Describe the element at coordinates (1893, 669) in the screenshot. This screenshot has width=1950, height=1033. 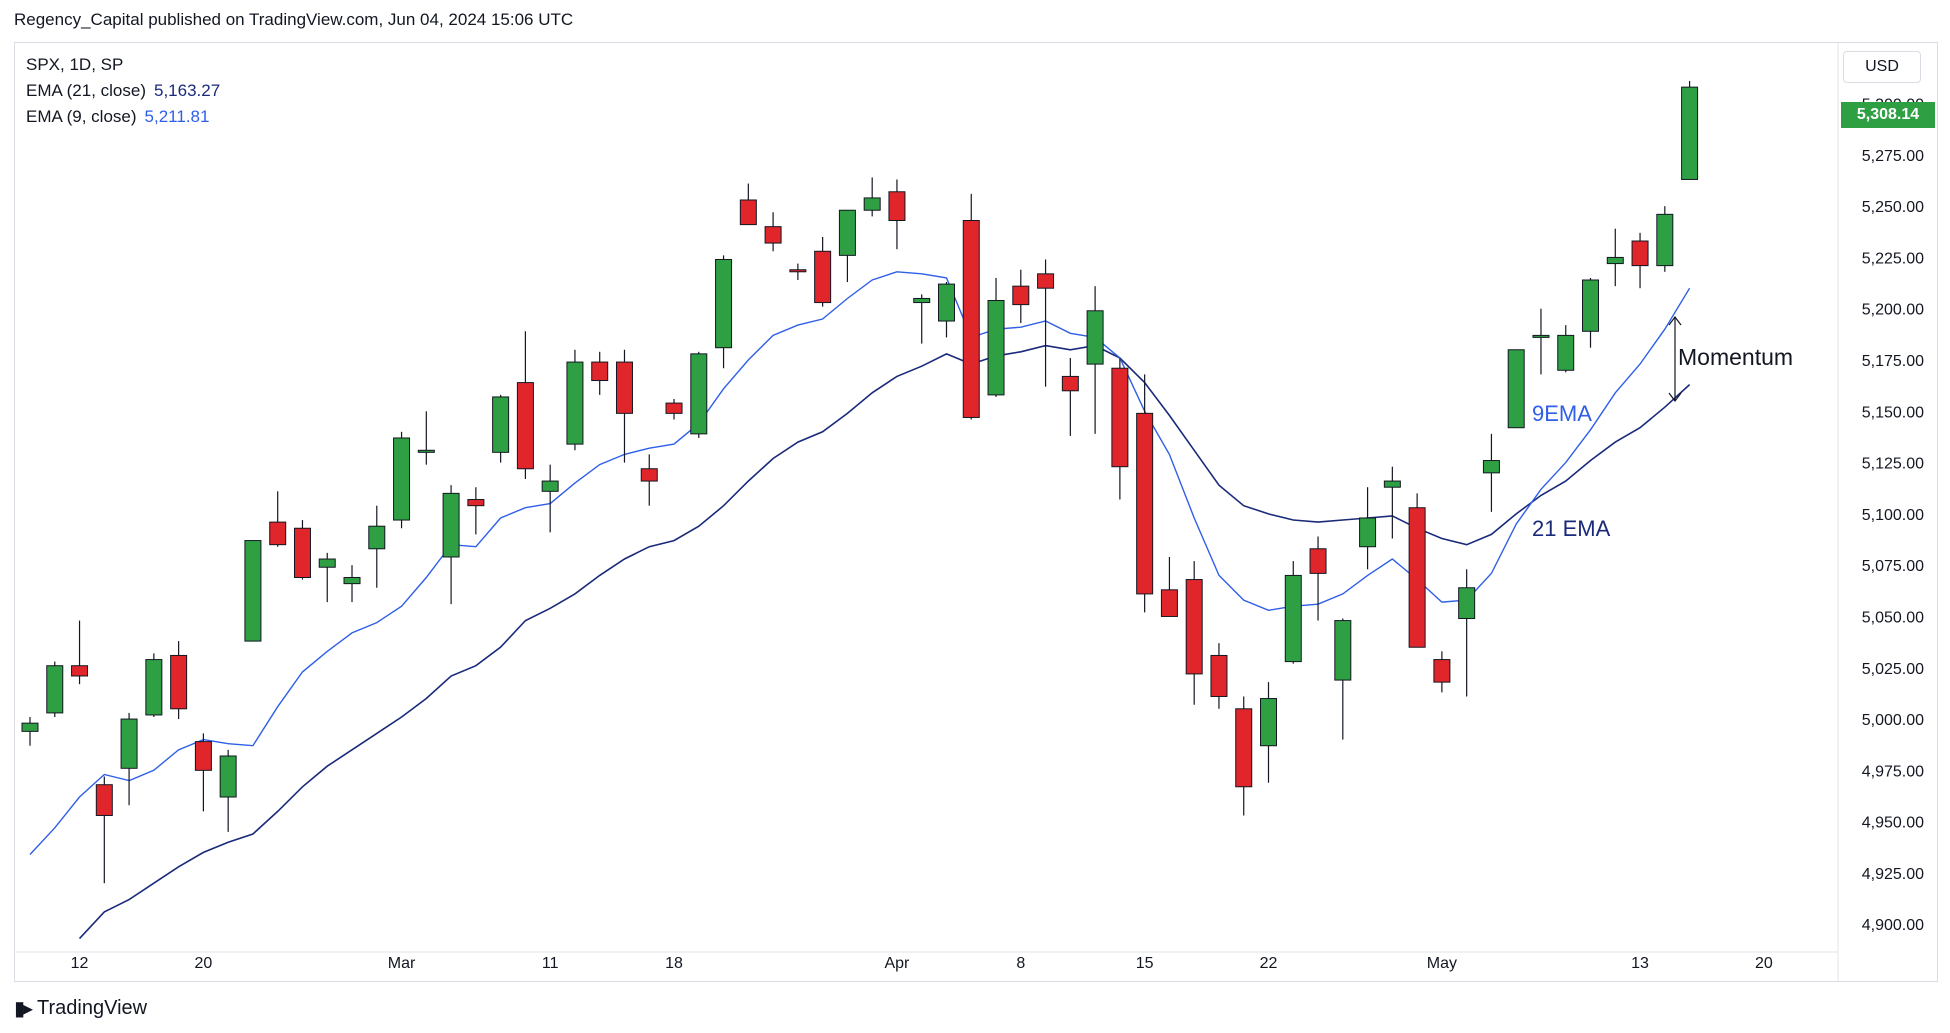
I see `price-tick-label: 5,025.00` at that location.